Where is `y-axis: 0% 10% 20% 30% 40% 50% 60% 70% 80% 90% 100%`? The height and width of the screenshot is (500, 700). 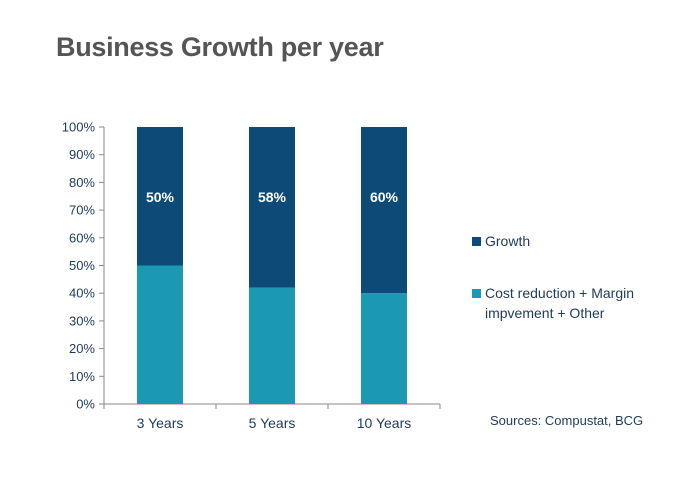
y-axis: 0% 10% 20% 30% 40% 50% 60% 70% 80% 90% 100% is located at coordinates (83, 266).